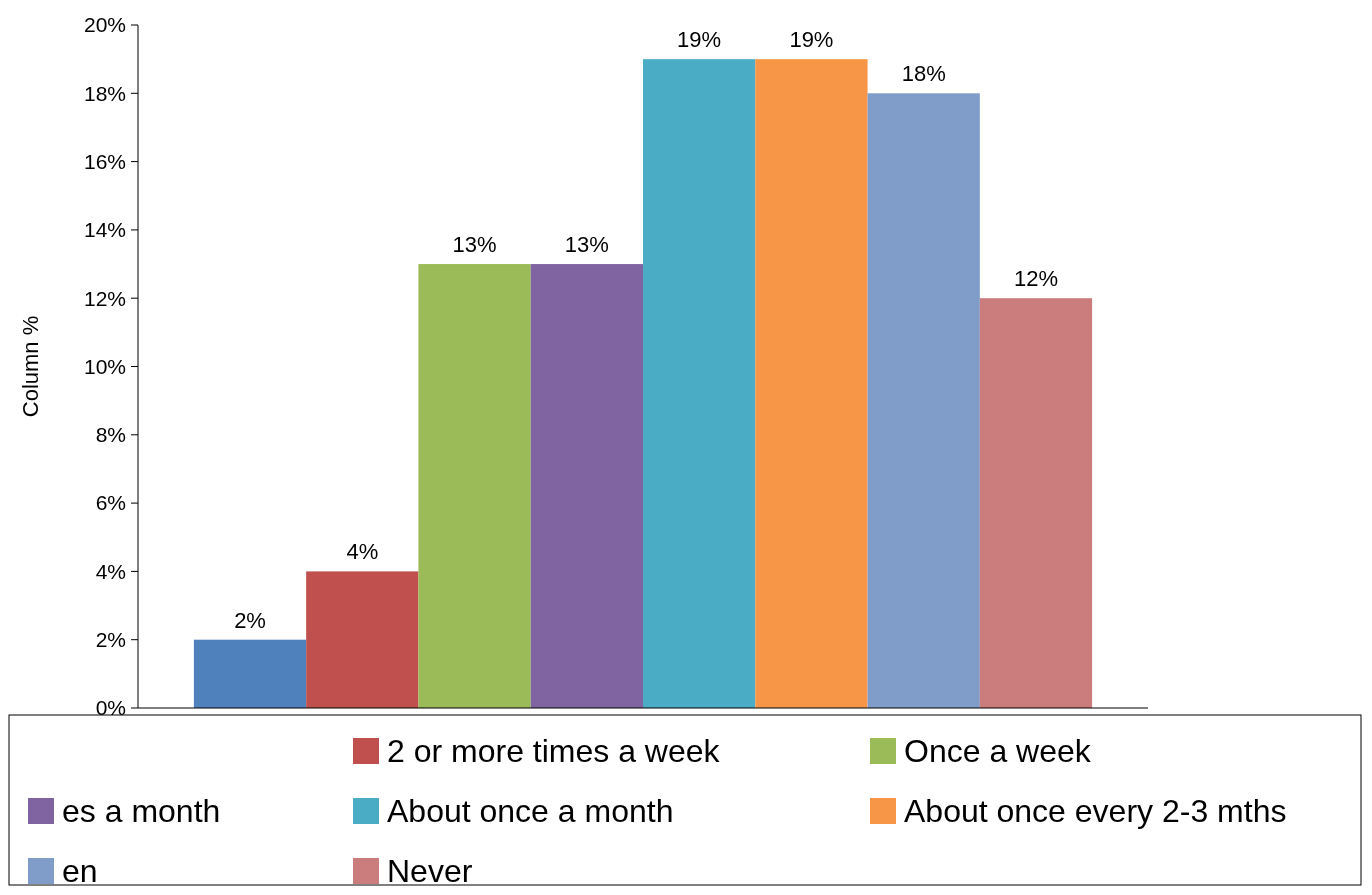 The image size is (1372, 895). I want to click on legend-label: Once a week, so click(998, 751).